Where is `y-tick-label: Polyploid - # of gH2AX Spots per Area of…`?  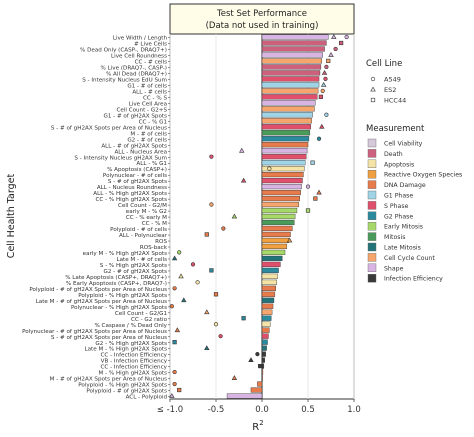
y-tick-label: Polyploid - # of gH2AX Spots per Area of… is located at coordinates (98, 290).